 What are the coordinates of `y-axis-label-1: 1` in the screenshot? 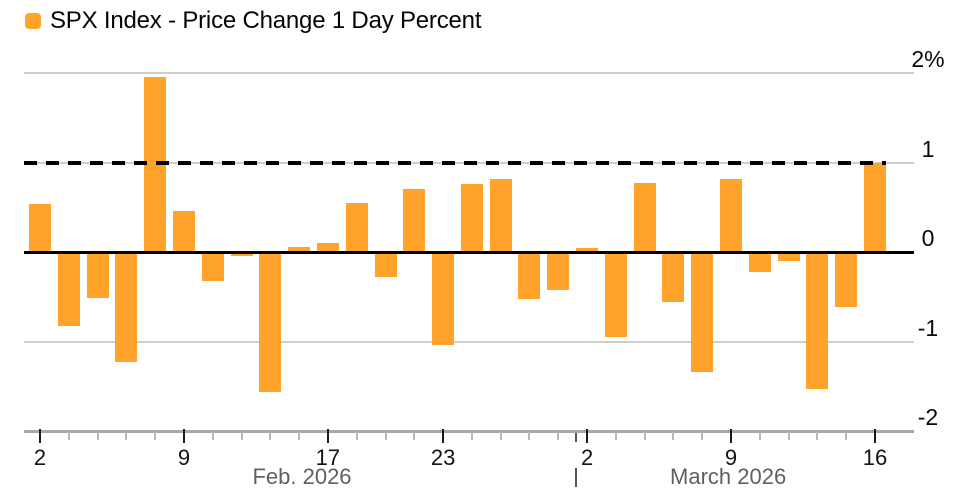 It's located at (928, 148).